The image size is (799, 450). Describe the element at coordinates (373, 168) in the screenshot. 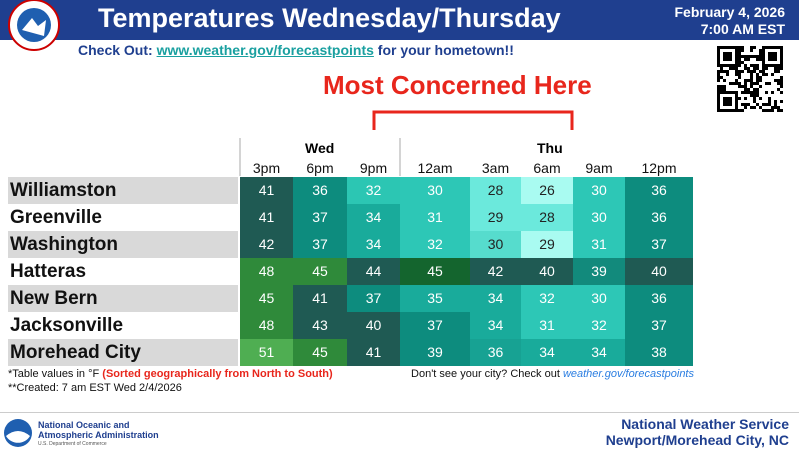

I see `time-label: 9pm` at that location.